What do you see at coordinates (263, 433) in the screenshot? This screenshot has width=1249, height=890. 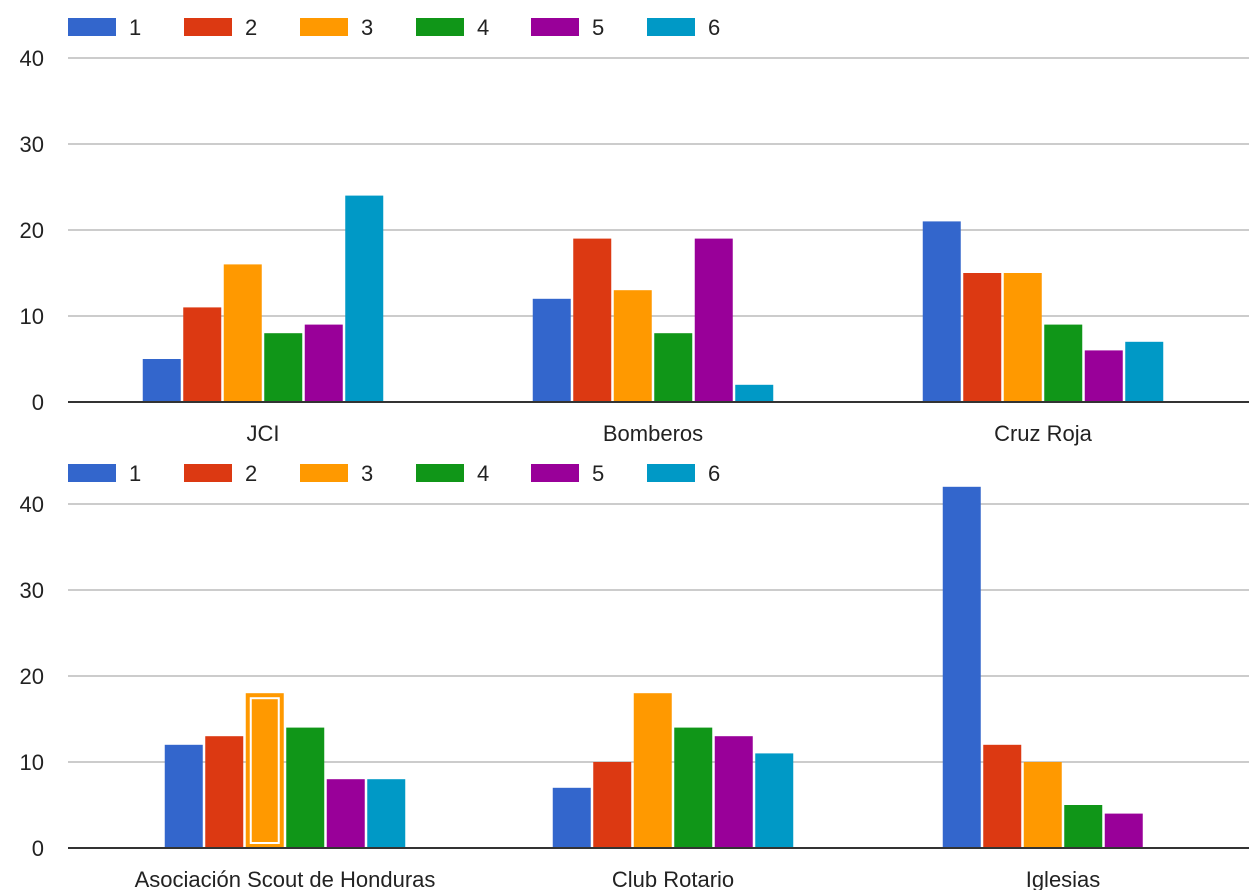 I see `category-label: JCI` at bounding box center [263, 433].